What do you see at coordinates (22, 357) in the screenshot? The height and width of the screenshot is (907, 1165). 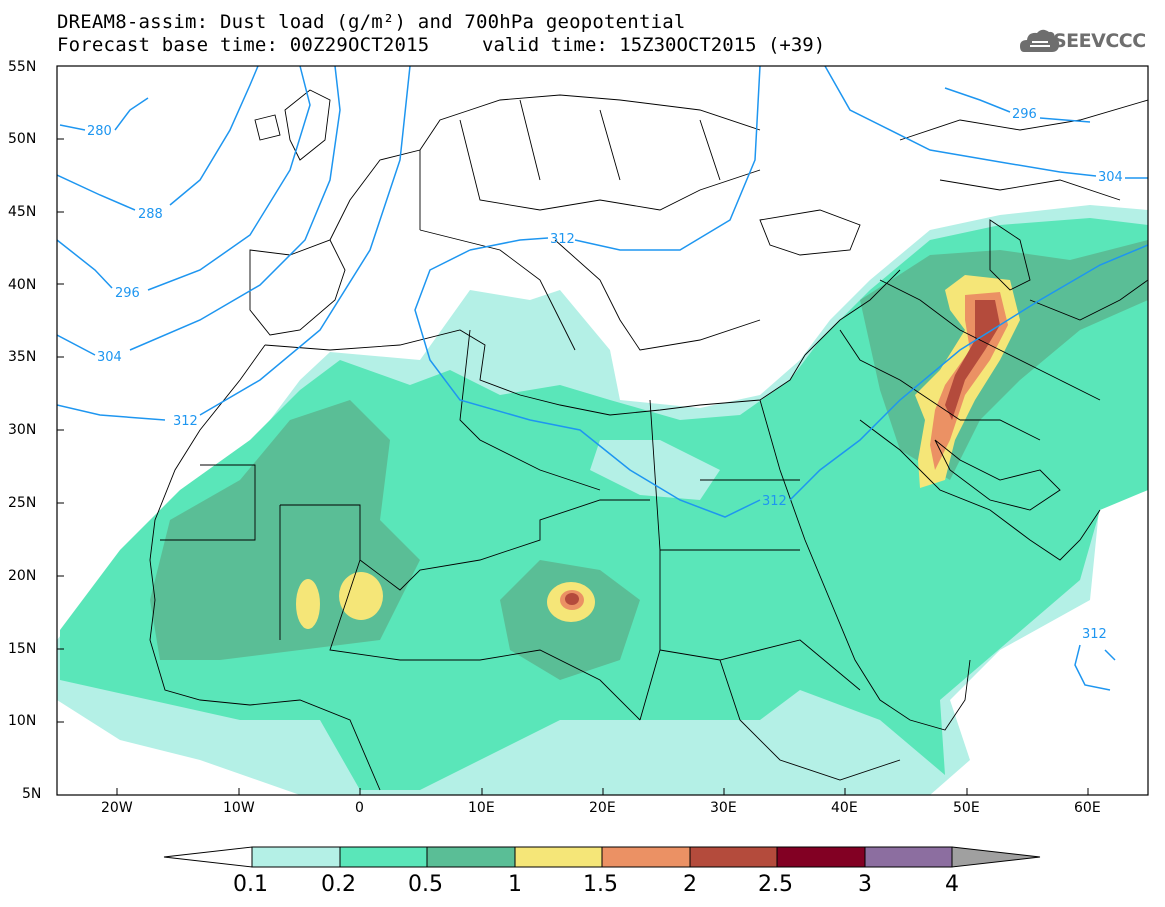 I see `lat-label: 35N` at bounding box center [22, 357].